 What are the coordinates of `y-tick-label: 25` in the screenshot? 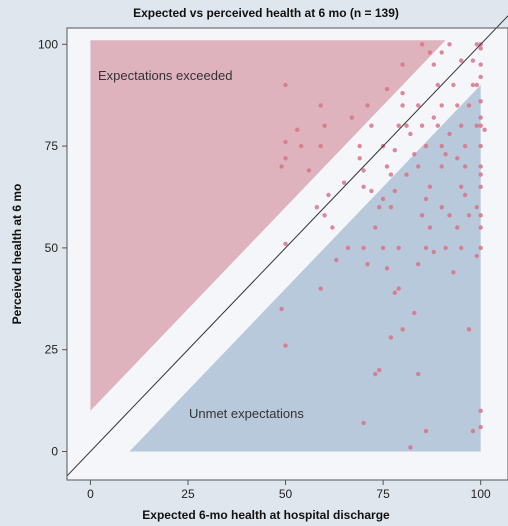 It's located at (52, 350).